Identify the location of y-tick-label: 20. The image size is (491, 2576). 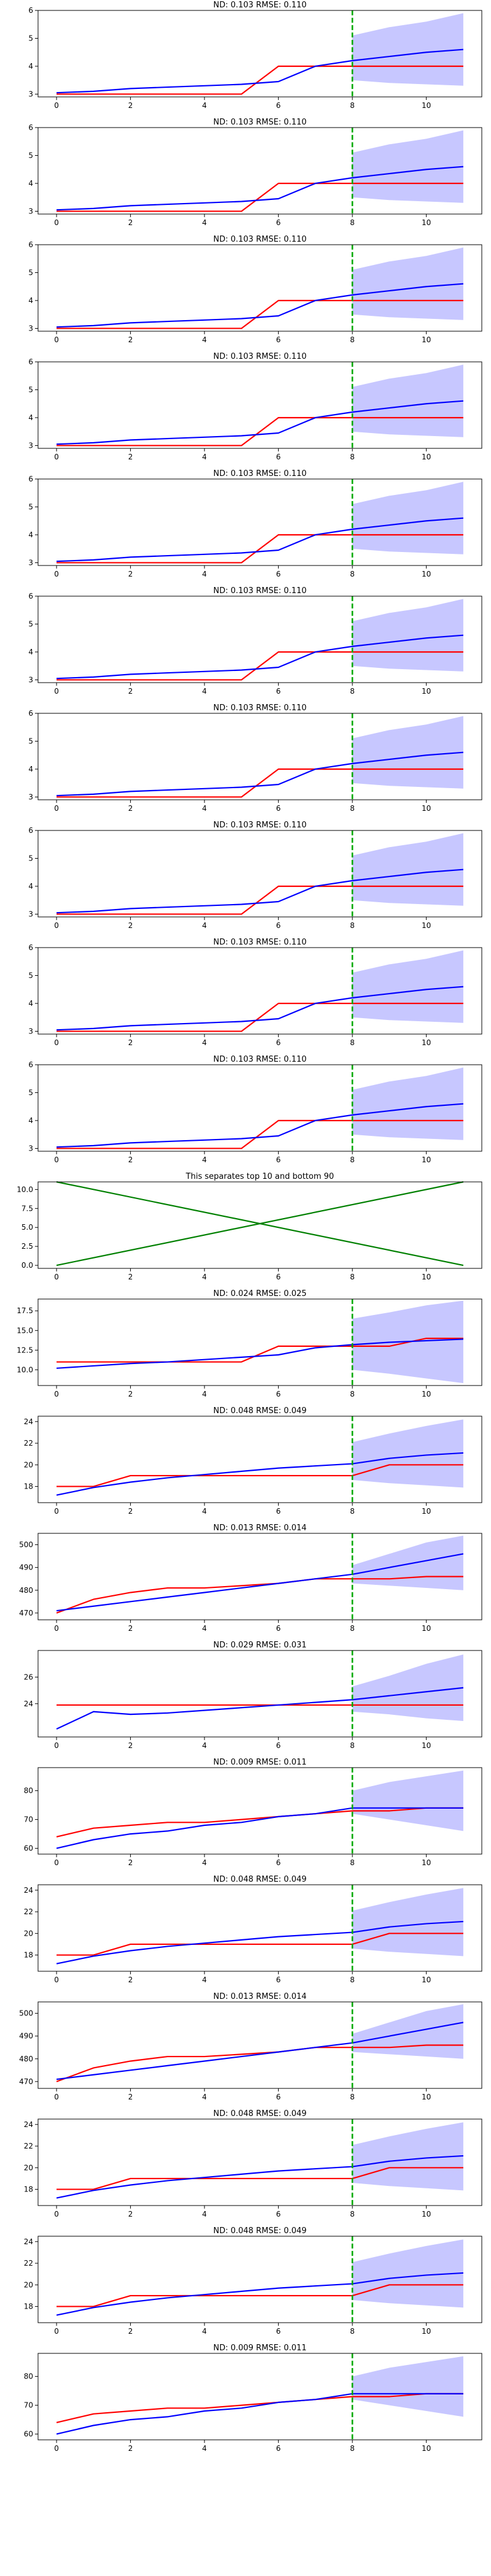
(29, 1933).